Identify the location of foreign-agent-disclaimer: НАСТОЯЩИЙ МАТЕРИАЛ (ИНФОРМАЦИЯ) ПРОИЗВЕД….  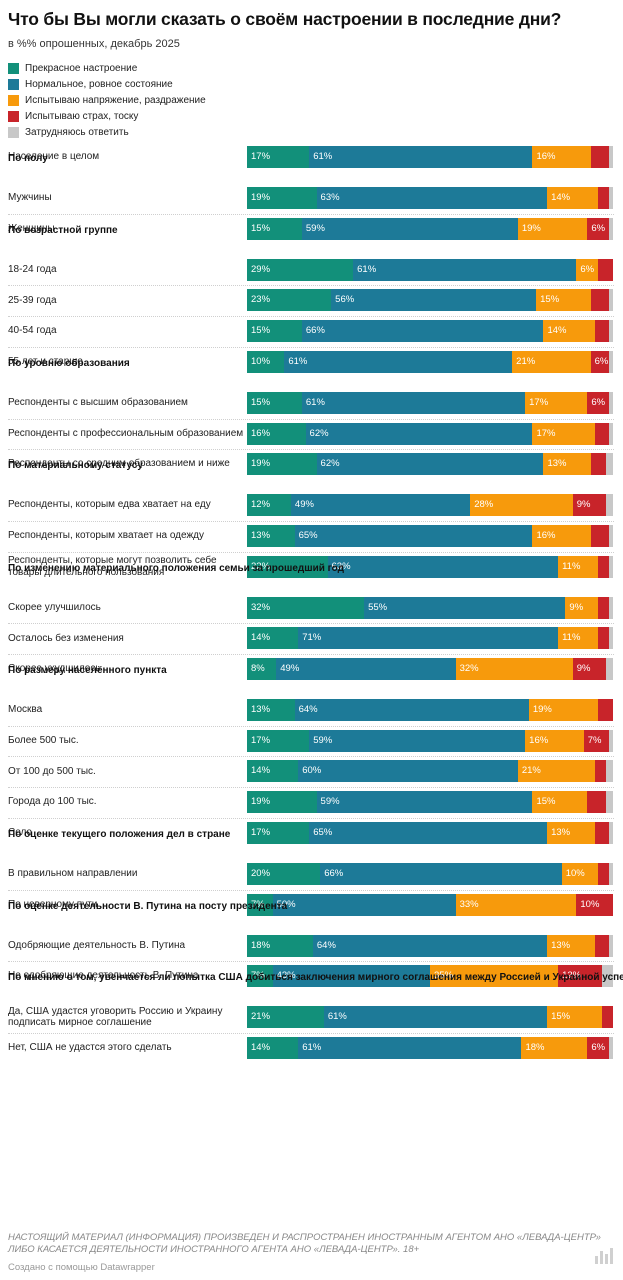
(304, 1243).